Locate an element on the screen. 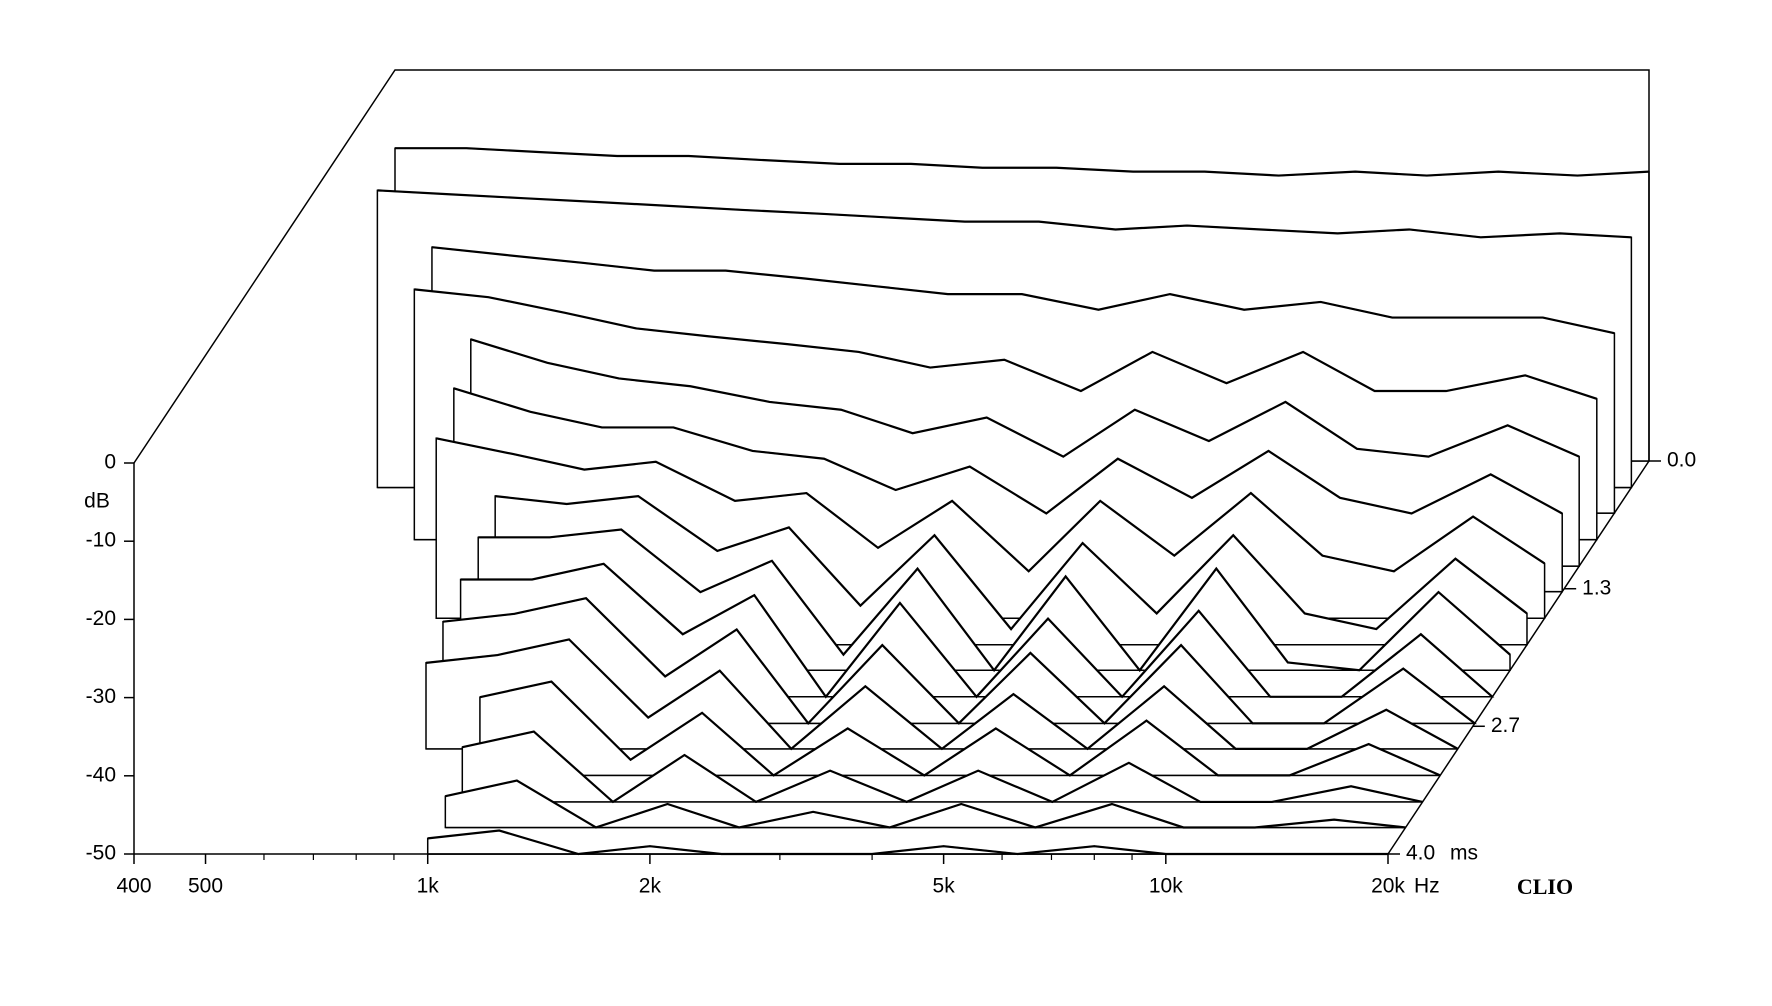  x-axis-label: Hz is located at coordinates (1427, 886).